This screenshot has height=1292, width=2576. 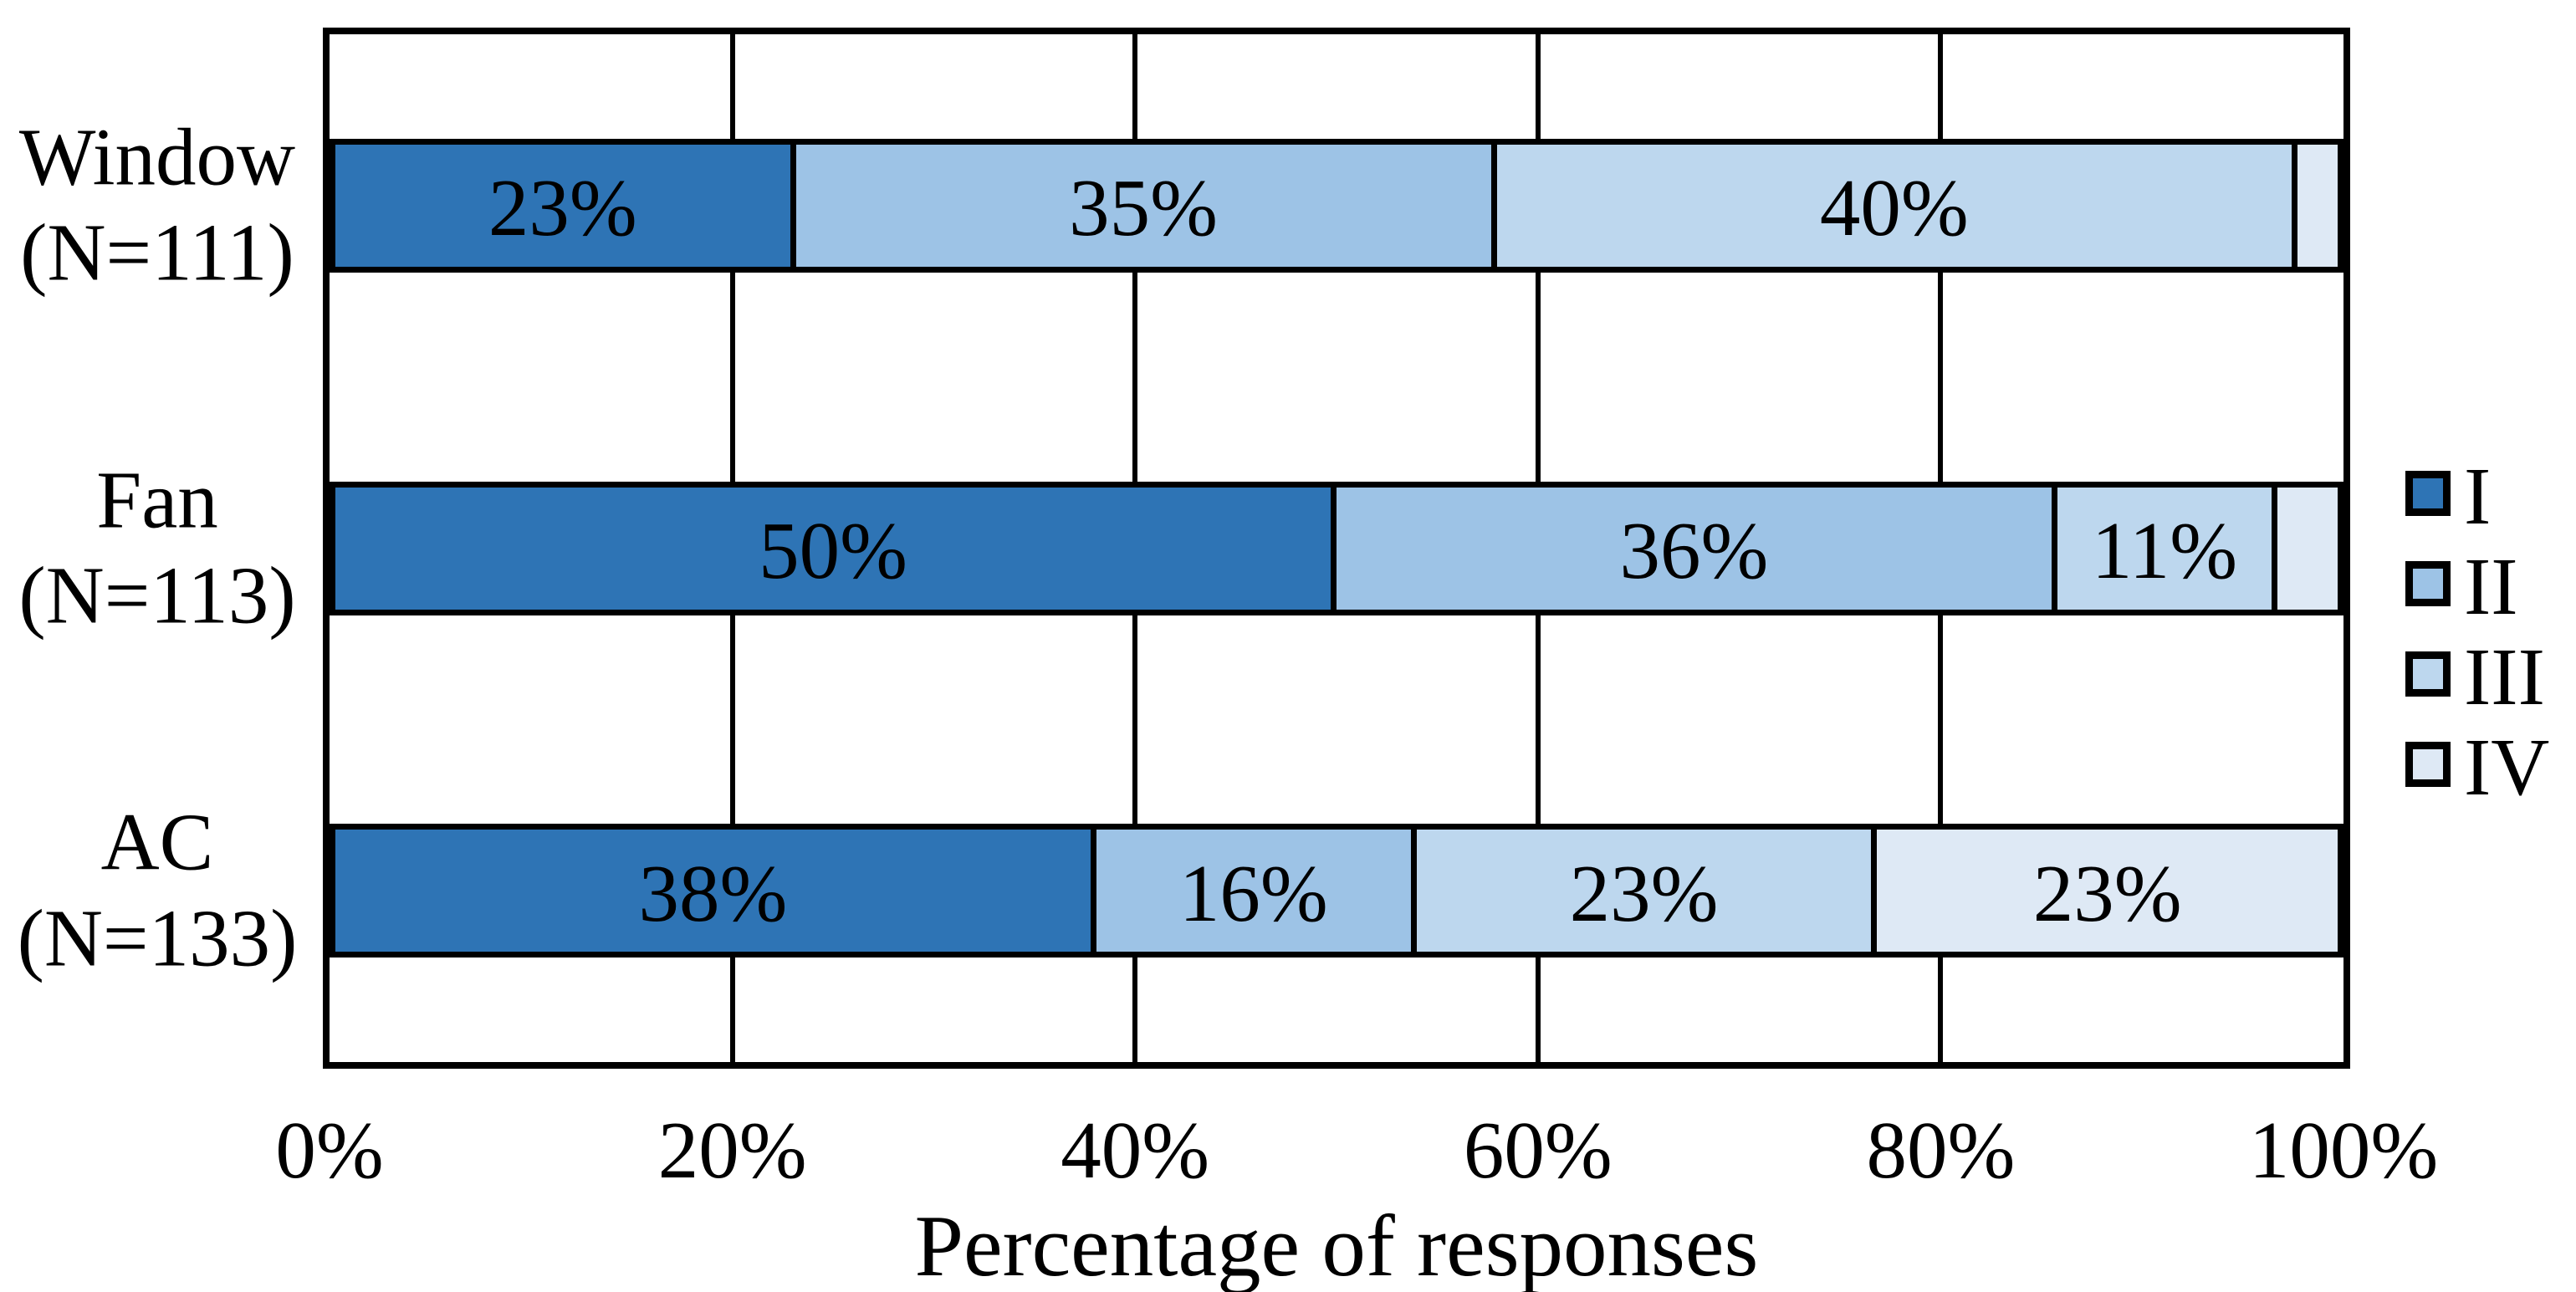 What do you see at coordinates (833, 550) in the screenshot?
I see `segment-value-label: 50%` at bounding box center [833, 550].